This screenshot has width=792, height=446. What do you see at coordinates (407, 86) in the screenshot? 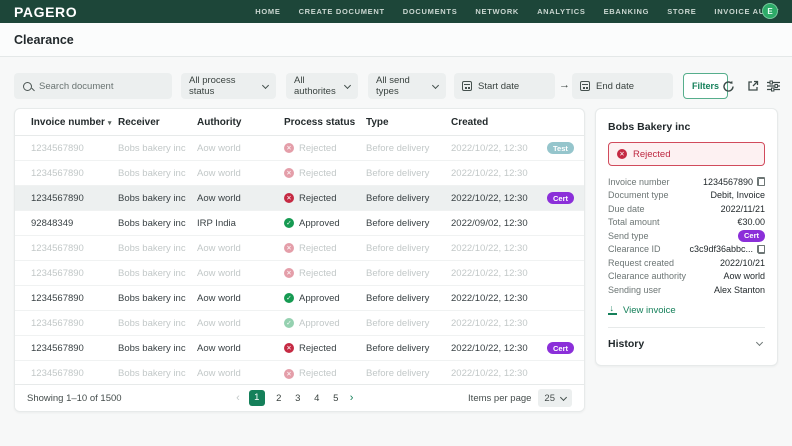
I see `send-types-dropdown: All send types` at bounding box center [407, 86].